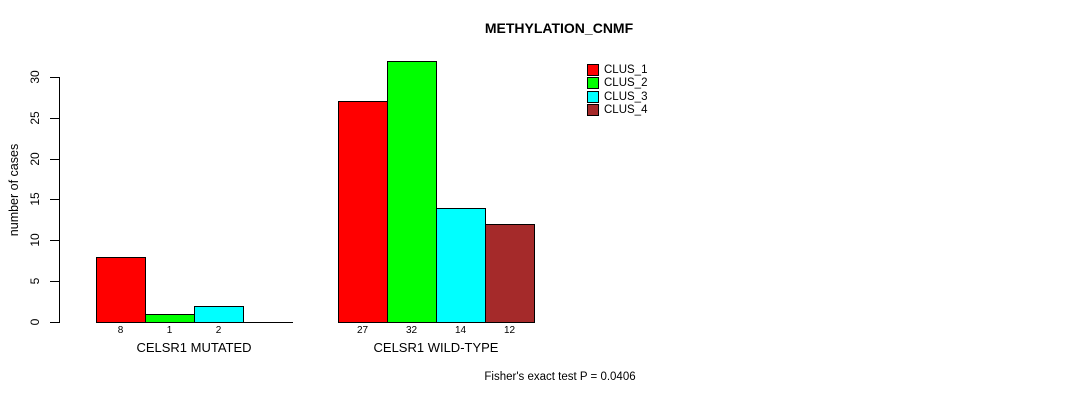  What do you see at coordinates (460, 330) in the screenshot?
I see `bar-value-label: 14` at bounding box center [460, 330].